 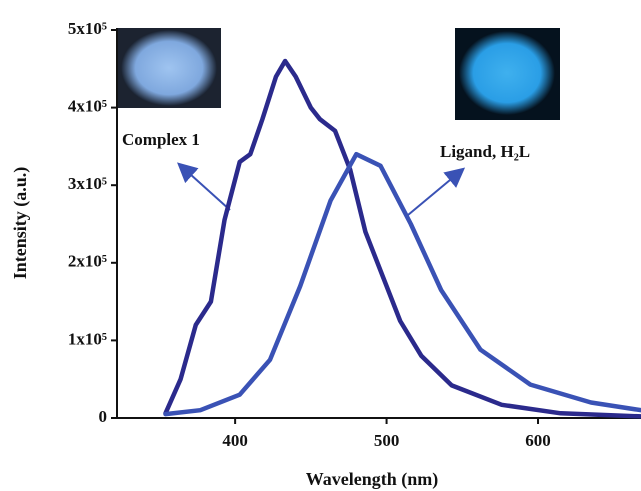 What do you see at coordinates (20, 223) in the screenshot?
I see `y-axis-label: Intensity (a.u.)` at bounding box center [20, 223].